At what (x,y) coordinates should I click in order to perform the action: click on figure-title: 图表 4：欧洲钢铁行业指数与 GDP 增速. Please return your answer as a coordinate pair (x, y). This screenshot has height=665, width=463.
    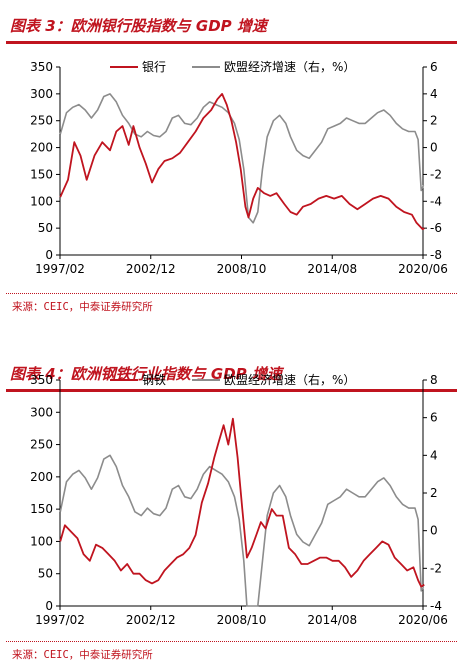
    Looking at the image, I should click on (146, 374).